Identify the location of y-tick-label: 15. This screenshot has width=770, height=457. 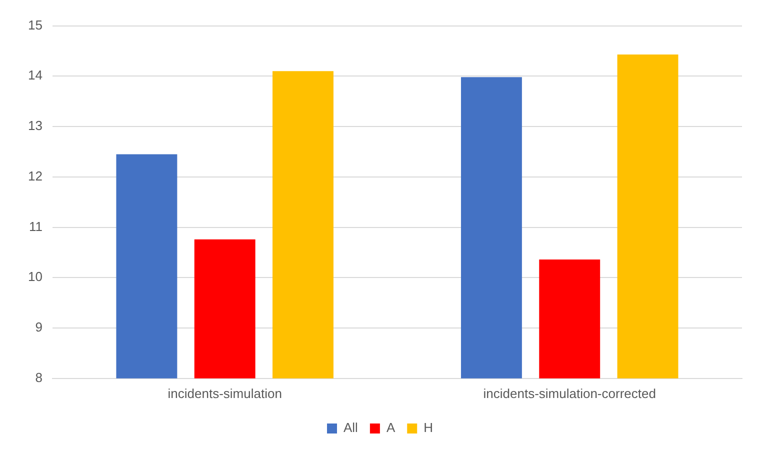
(35, 24).